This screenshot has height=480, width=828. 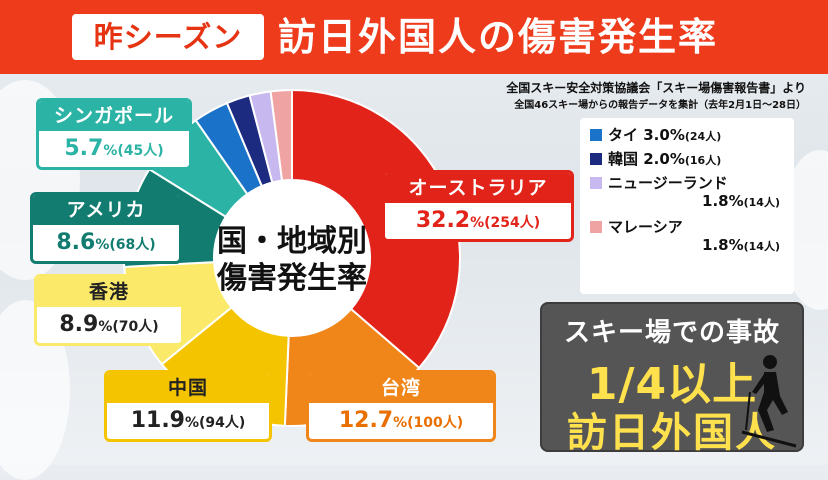 I want to click on legend-percent: 2.0%, so click(x=664, y=159).